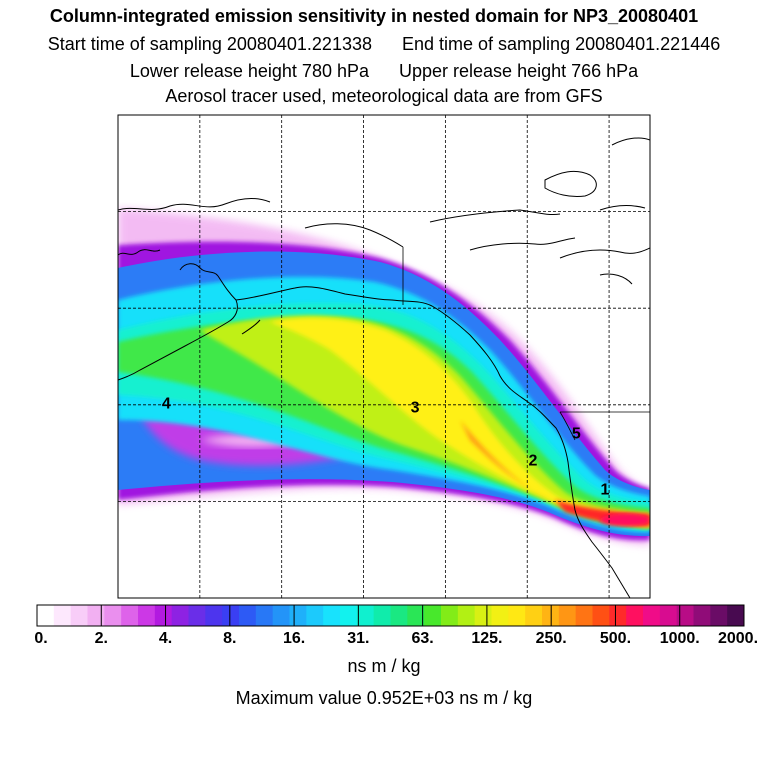  Describe the element at coordinates (738, 638) in the screenshot. I see `colorbar-tick-label: 2000.` at that location.